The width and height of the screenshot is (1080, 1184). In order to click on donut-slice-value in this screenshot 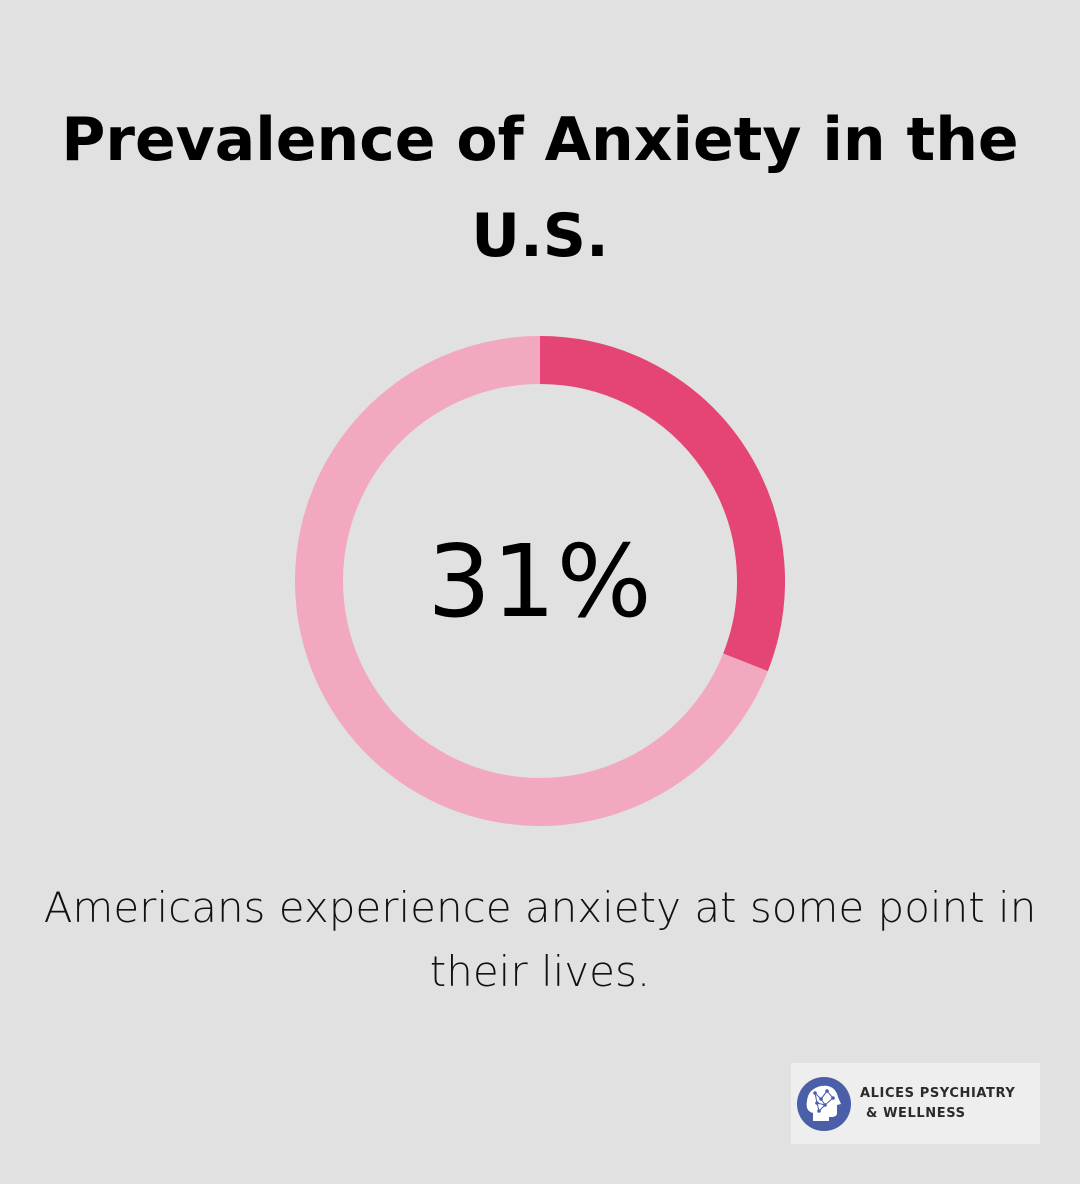, I will do `click(662, 504)`.